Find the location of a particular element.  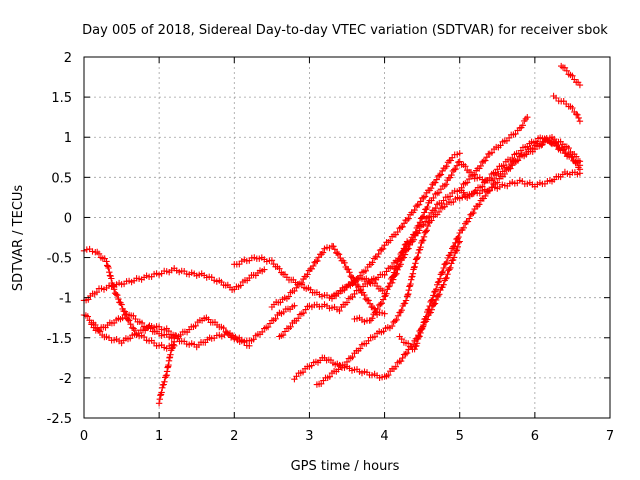

y-tick-label: -2 is located at coordinates (65, 379).